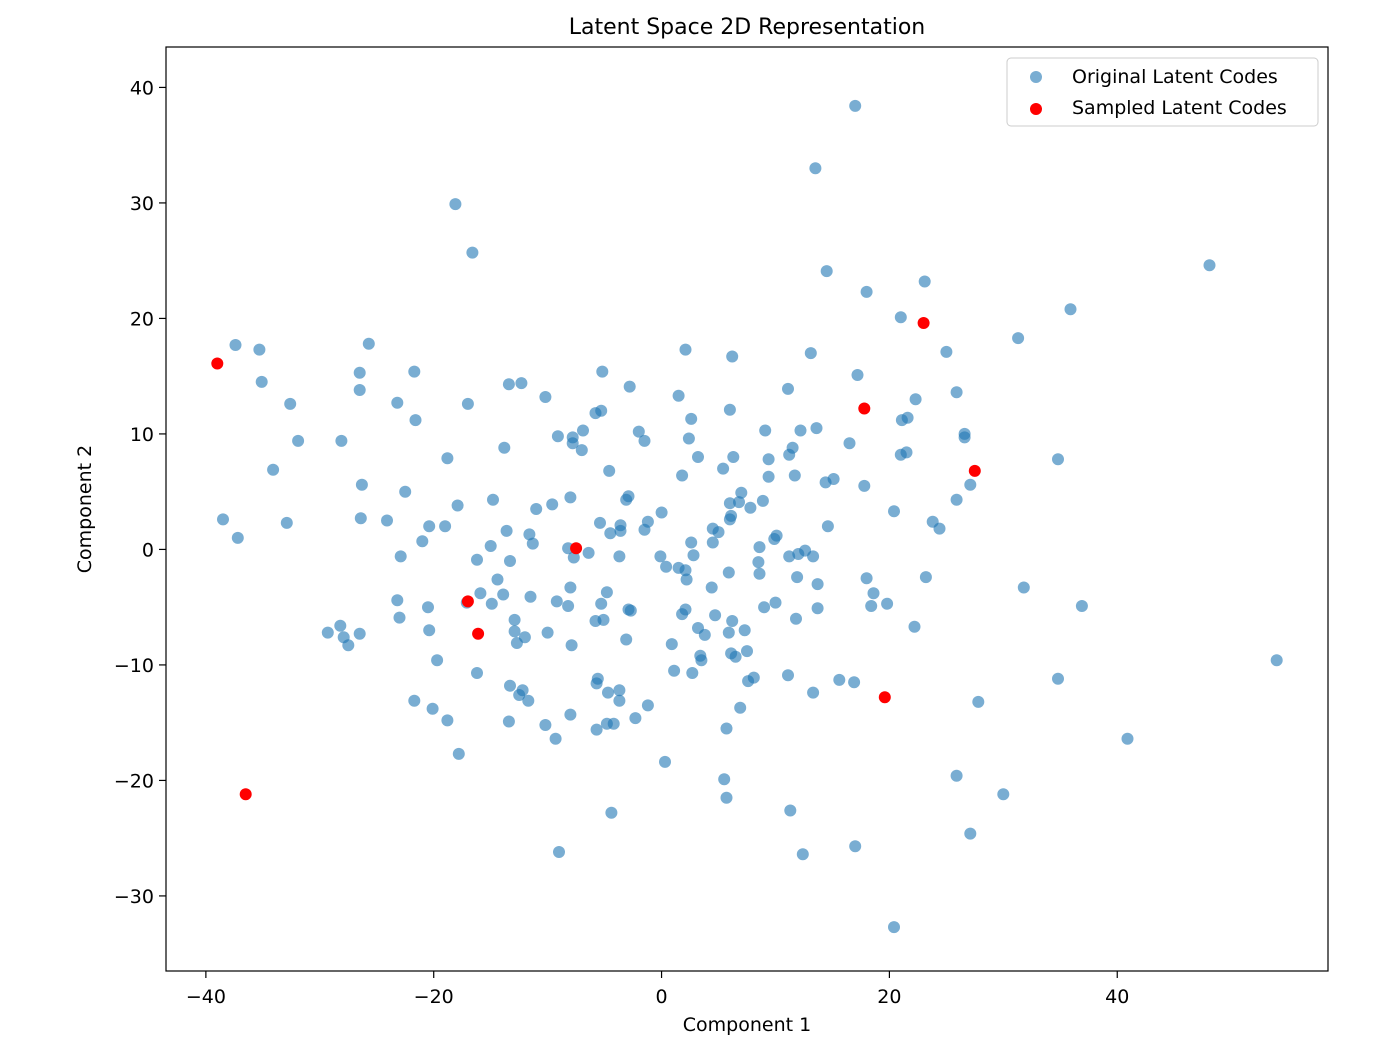 This screenshot has height=1058, width=1394. I want to click on legend-marker-sampled, so click(1036, 109).